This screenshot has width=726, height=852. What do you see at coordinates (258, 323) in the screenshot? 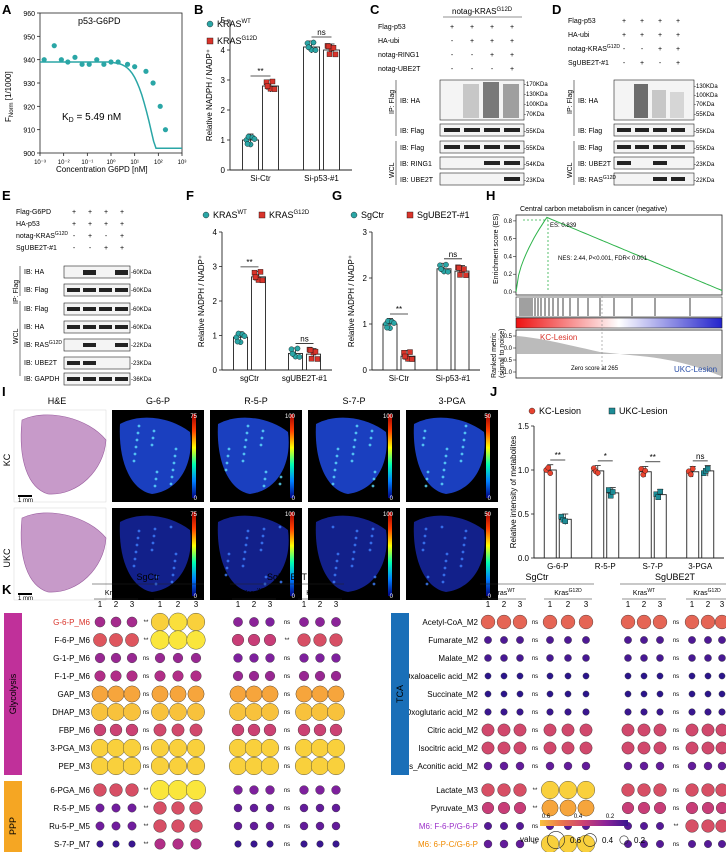
I see `bar-F-bar` at bounding box center [258, 323].